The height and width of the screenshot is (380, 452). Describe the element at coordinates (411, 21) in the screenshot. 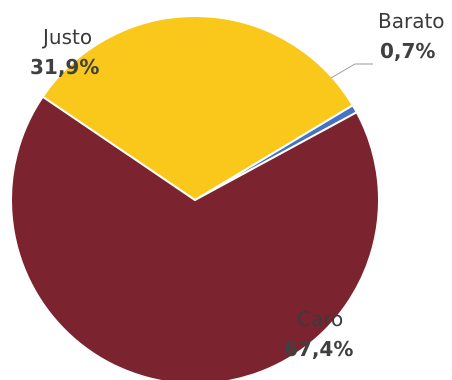

I see `slice-label-barato: Barato` at that location.